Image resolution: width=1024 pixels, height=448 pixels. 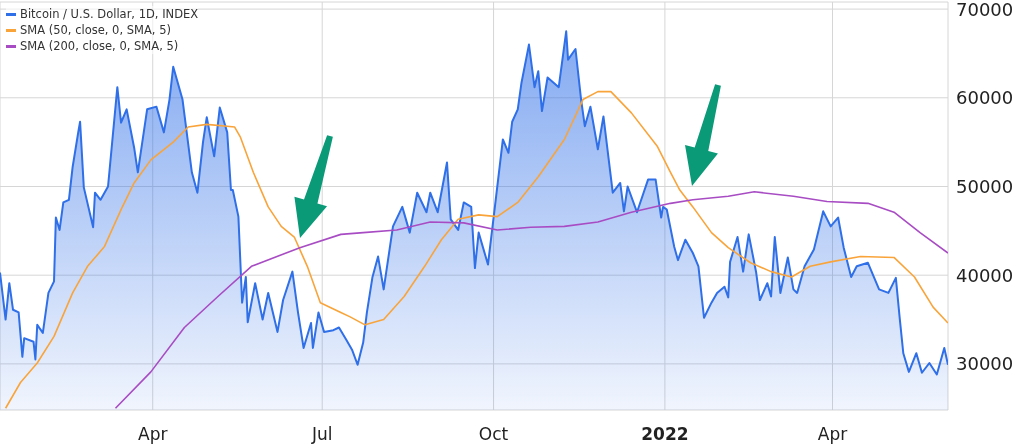 I want to click on x-tick-label: 2022, so click(x=665, y=434).